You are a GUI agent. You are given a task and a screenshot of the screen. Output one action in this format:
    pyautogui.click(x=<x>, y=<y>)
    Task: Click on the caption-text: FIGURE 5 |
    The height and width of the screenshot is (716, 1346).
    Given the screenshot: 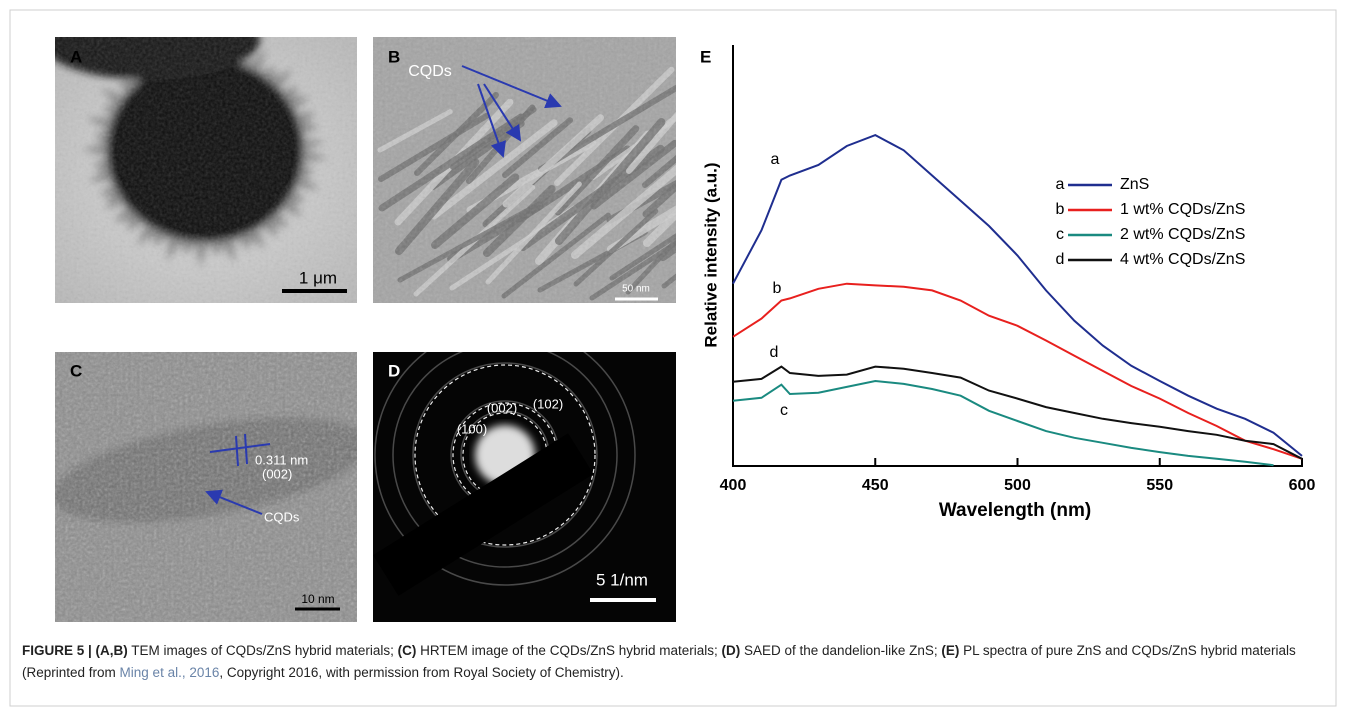 What is the action you would take?
    pyautogui.click(x=59, y=650)
    